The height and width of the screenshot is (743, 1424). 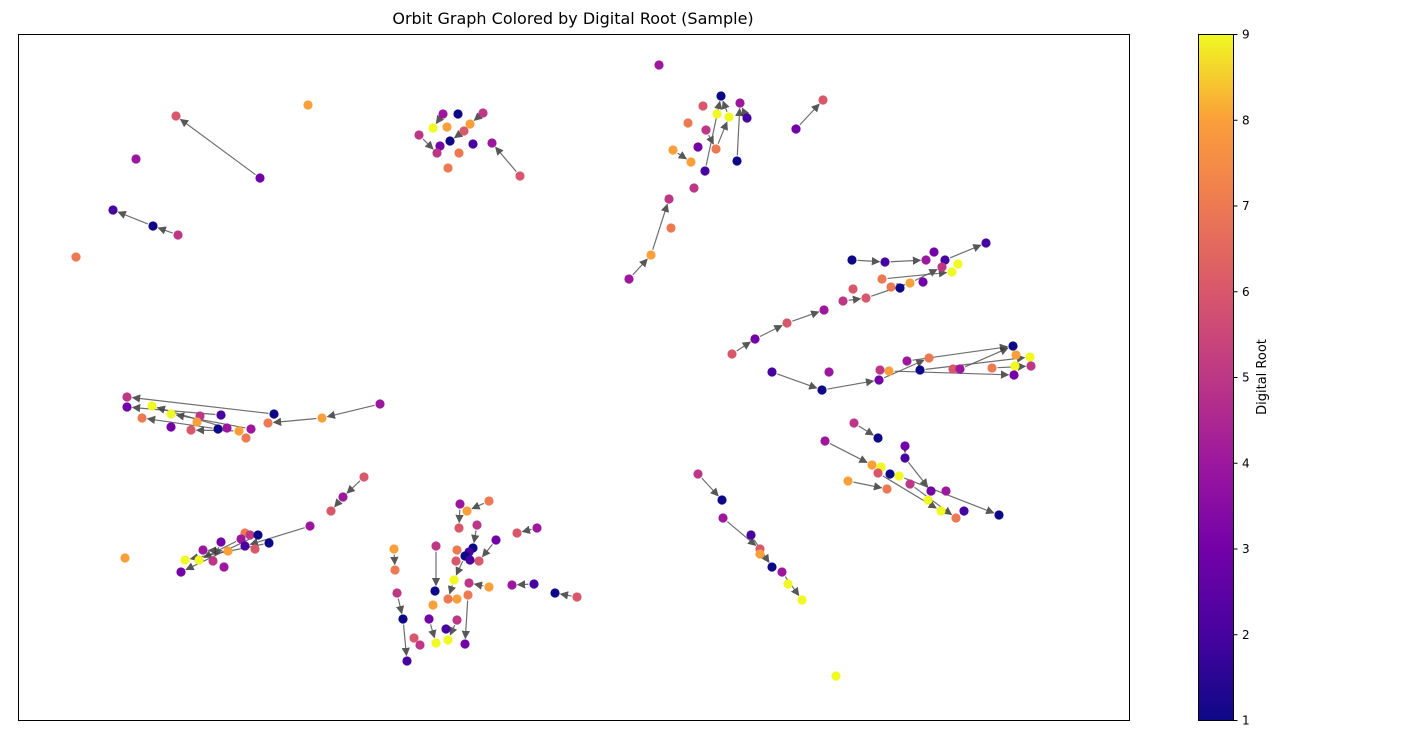 I want to click on colorbar-ticks: 1 2 3 4 5 6 7 8 9, so click(x=1241, y=378).